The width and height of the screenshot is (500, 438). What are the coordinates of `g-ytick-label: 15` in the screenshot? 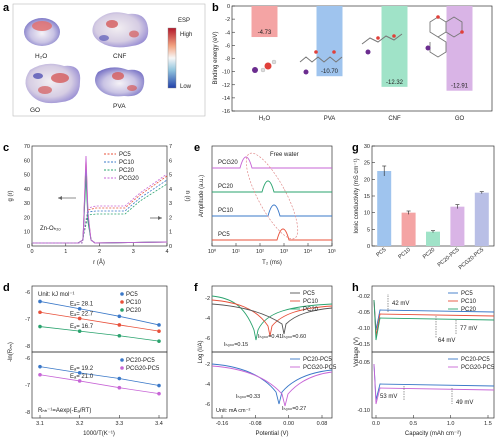 It's located at (367, 197).